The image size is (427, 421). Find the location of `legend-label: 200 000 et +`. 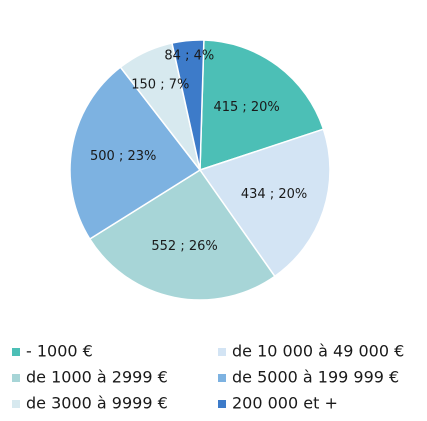

legend-label: 200 000 et + is located at coordinates (285, 403).